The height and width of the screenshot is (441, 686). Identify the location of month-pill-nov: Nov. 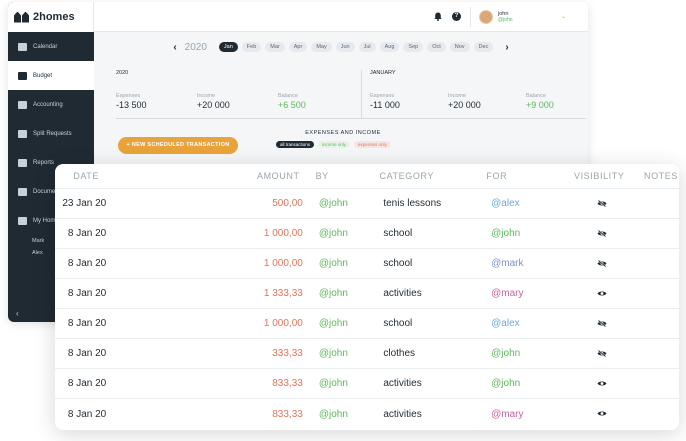
(459, 47).